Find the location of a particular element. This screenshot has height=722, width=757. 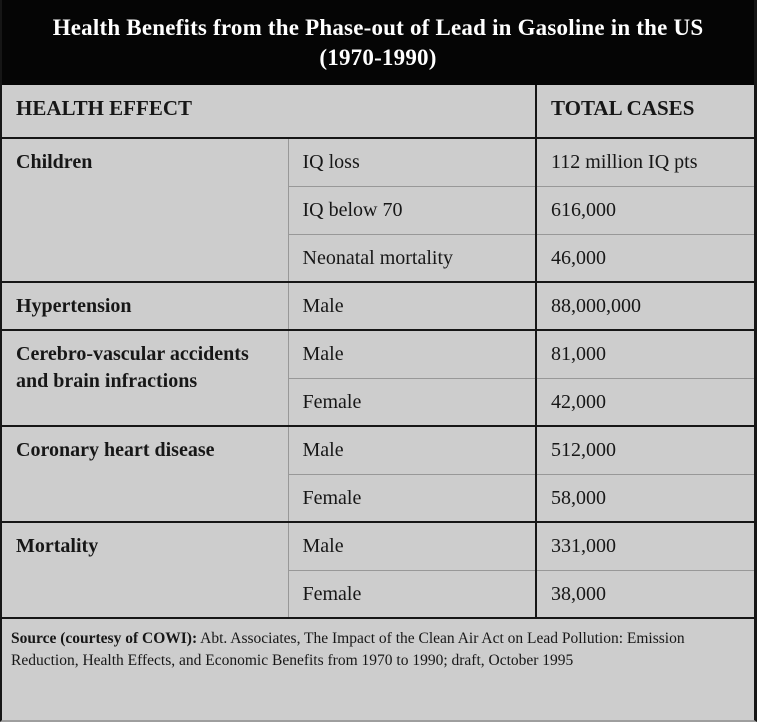

table-row: Female 38,000 is located at coordinates (378, 593).